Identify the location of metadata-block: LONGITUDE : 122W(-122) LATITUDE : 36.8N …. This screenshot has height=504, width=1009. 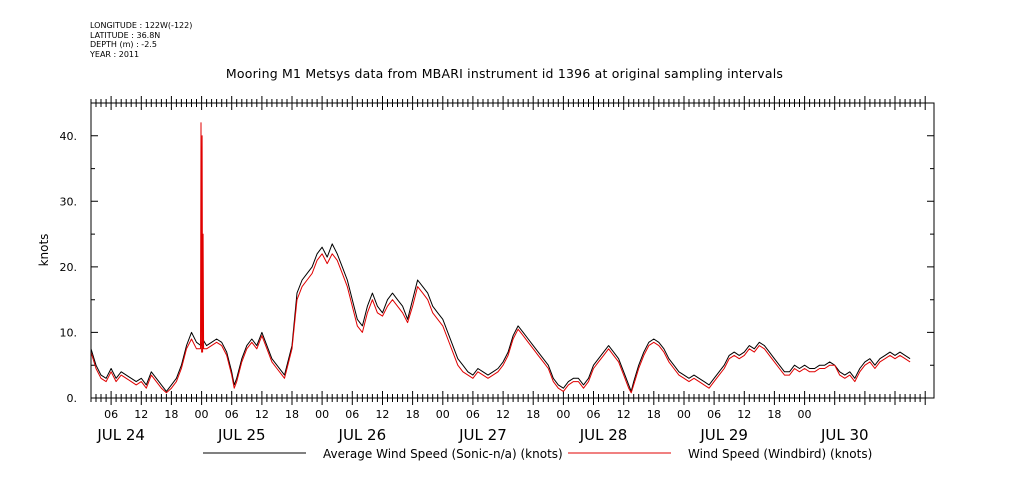
(141, 40).